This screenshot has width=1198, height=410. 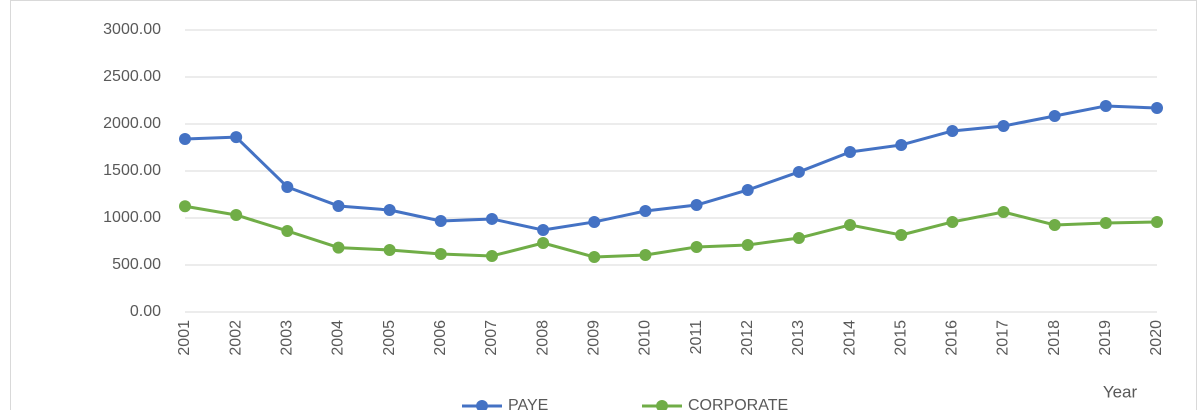 I want to click on x-tick-label: 2015, so click(x=900, y=338).